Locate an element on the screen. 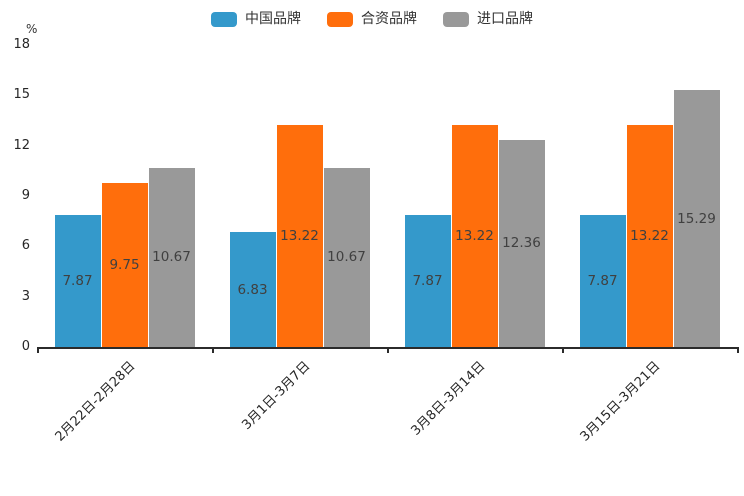 The image size is (744, 496). legend-item-合资品牌: 合资品牌 is located at coordinates (372, 19).